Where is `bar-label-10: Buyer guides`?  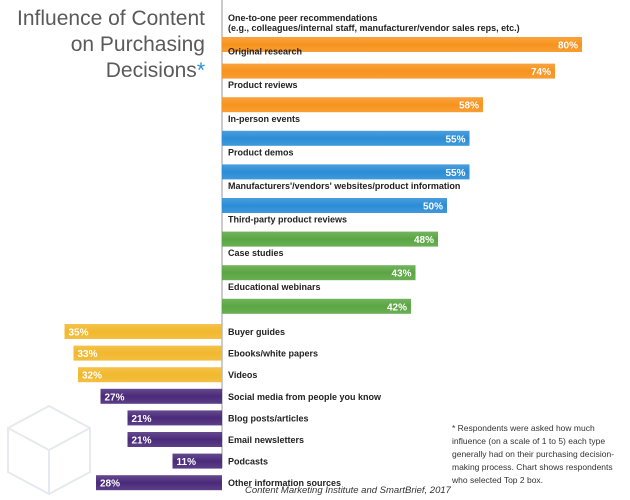 bar-label-10: Buyer guides is located at coordinates (256, 332).